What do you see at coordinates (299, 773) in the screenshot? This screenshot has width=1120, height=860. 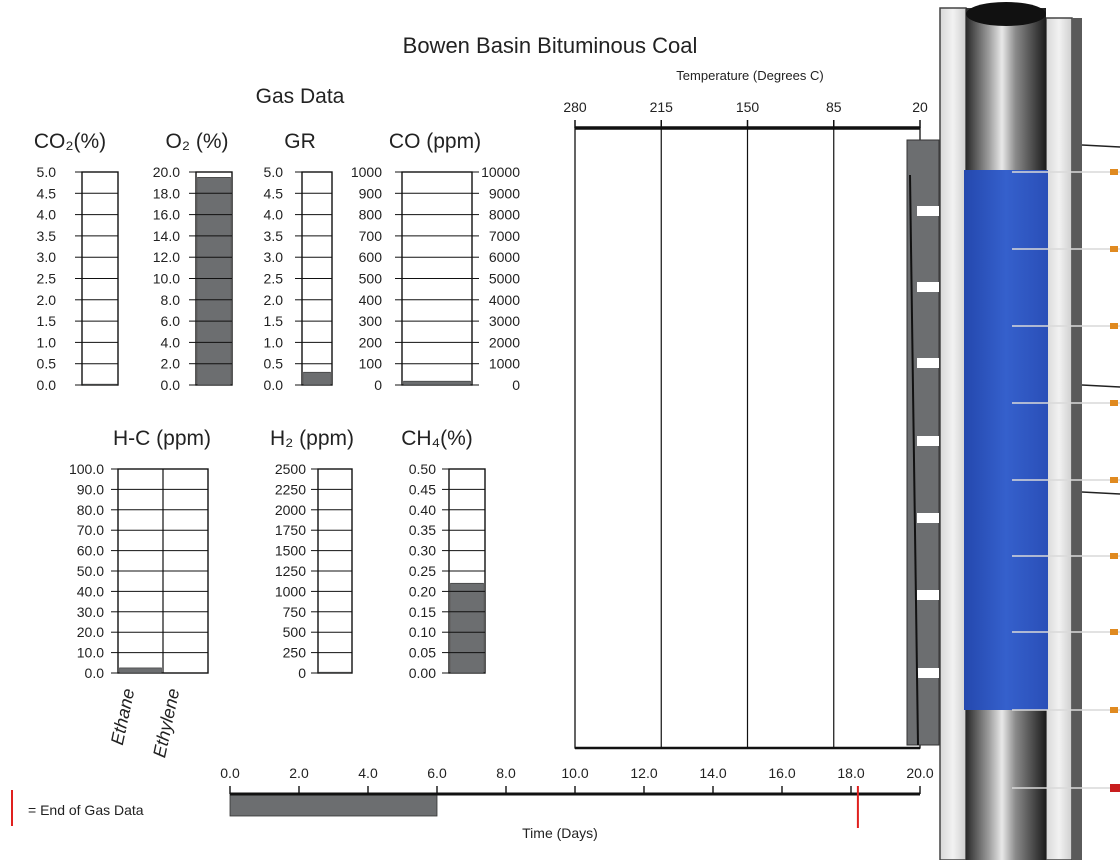 I see `time-tick-label: 2.0` at bounding box center [299, 773].